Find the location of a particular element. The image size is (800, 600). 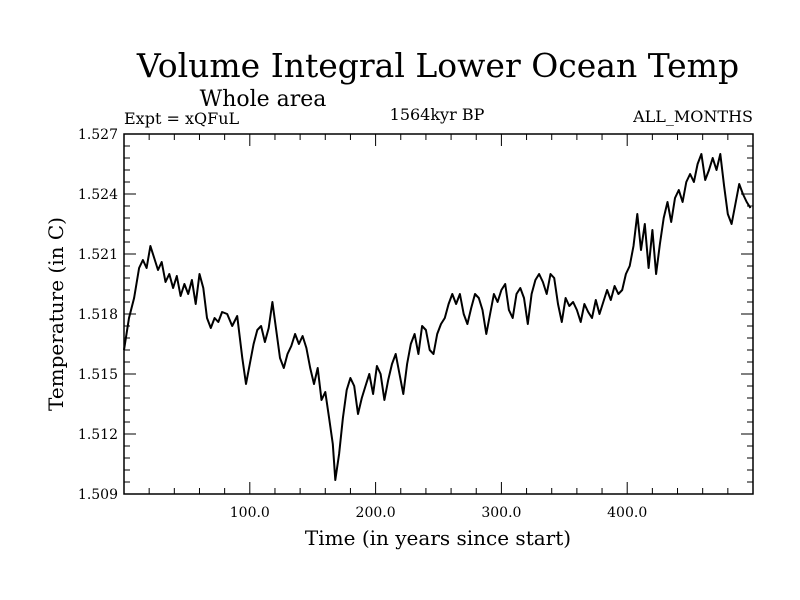

chart-subtitle: Whole area is located at coordinates (263, 99).